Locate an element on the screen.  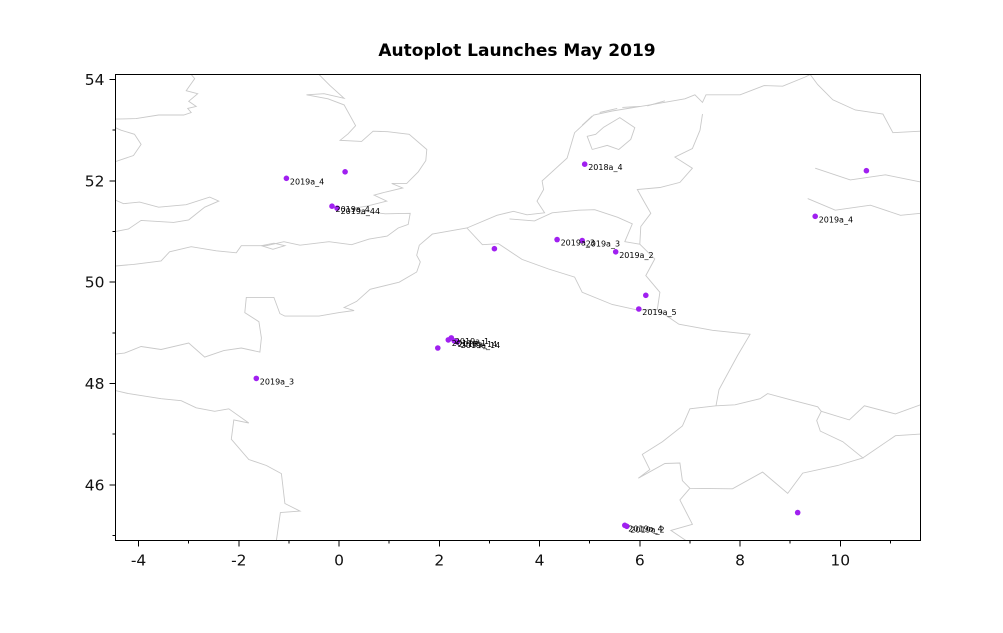
launch-label: 2019a_44 is located at coordinates (360, 211).